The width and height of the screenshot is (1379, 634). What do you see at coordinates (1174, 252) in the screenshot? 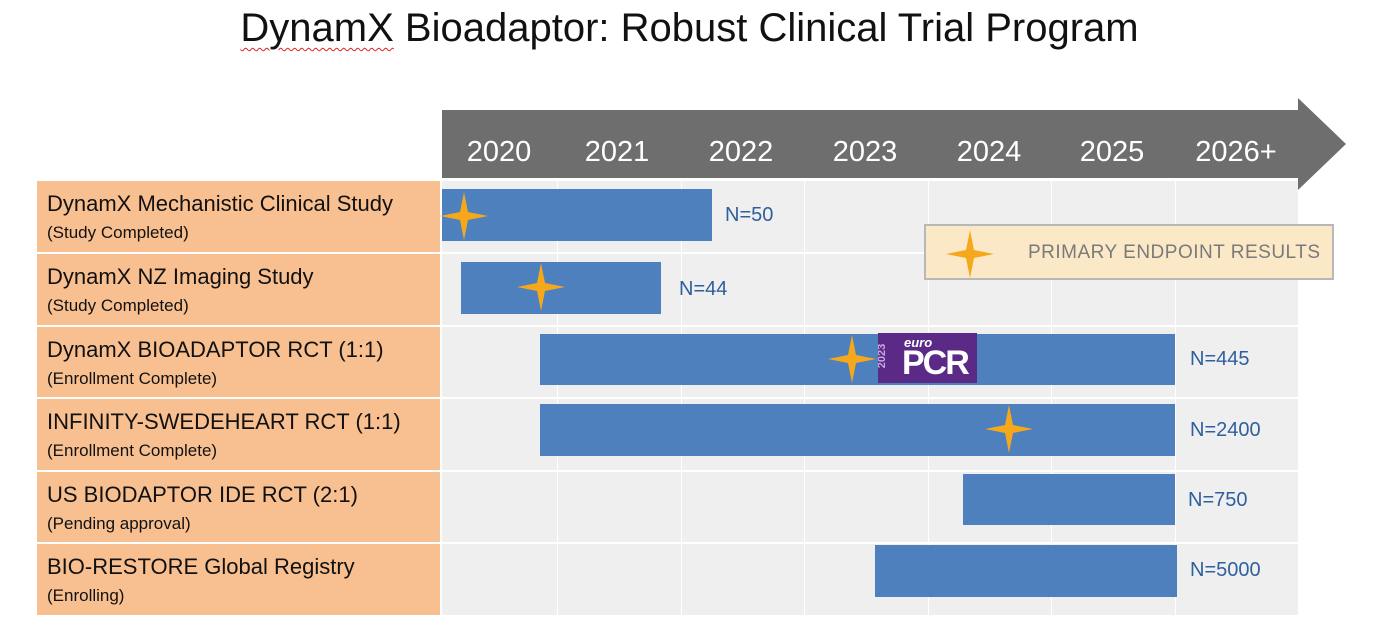
I see `legend-label: PRIMARY ENDPOINT RESULTS` at bounding box center [1174, 252].